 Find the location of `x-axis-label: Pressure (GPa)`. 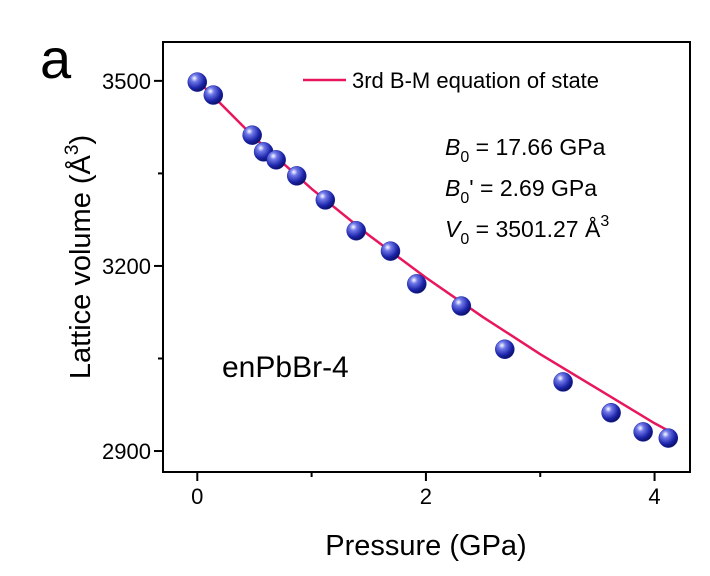

x-axis-label: Pressure (GPa) is located at coordinates (425, 546).